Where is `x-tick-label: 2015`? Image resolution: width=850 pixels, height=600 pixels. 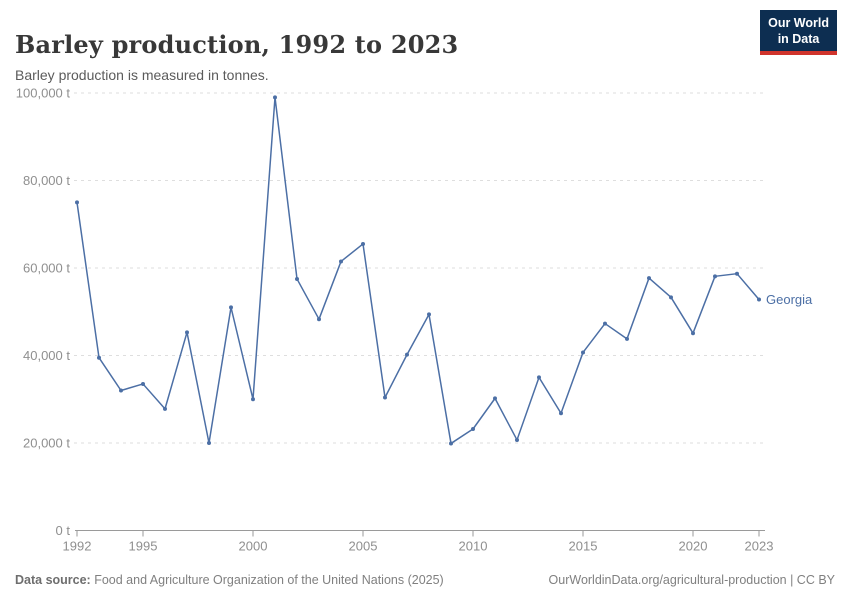
x-tick-label: 2015 is located at coordinates (583, 546).